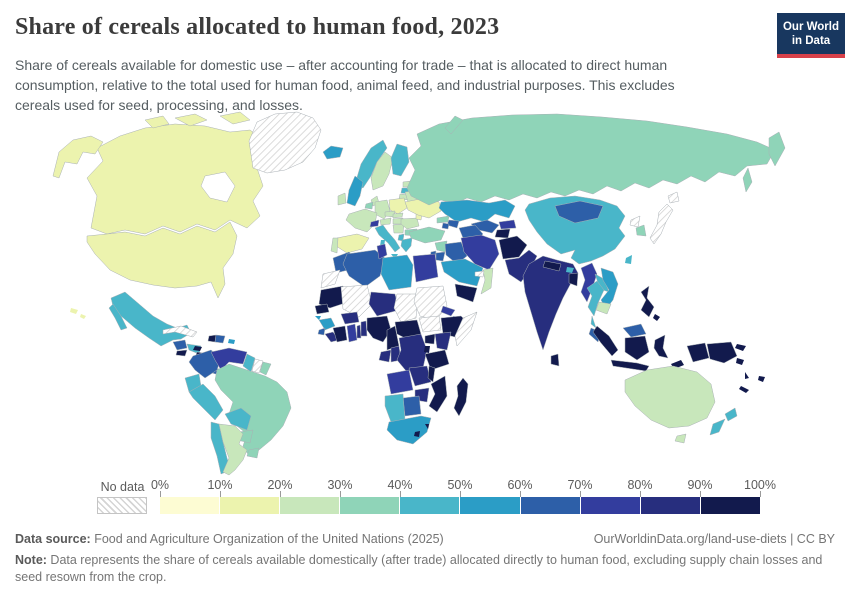 The height and width of the screenshot is (600, 850). I want to click on country-sudan, so click(430, 303).